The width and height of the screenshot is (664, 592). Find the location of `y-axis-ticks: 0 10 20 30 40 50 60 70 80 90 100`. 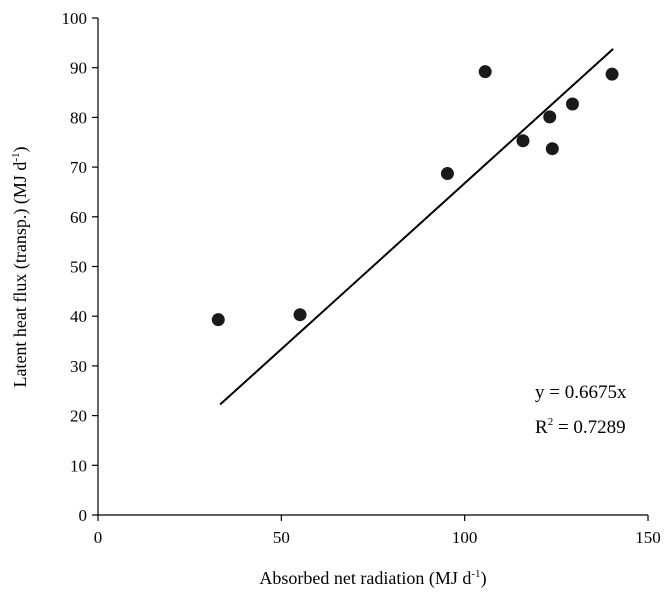

y-axis-ticks: 0 10 20 30 40 50 60 70 80 90 100 is located at coordinates (80, 267).